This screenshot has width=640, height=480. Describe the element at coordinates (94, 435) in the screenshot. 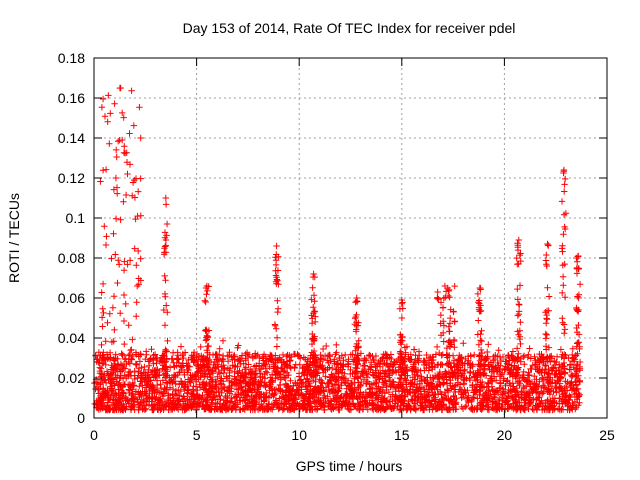

I see `x-tick-label: 0` at that location.